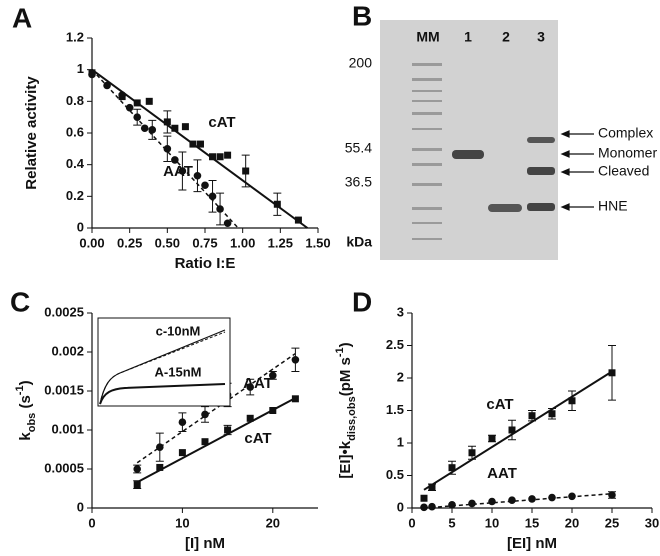  Describe the element at coordinates (205, 543) in the screenshot. I see `x-axis-label: [I] nM` at that location.